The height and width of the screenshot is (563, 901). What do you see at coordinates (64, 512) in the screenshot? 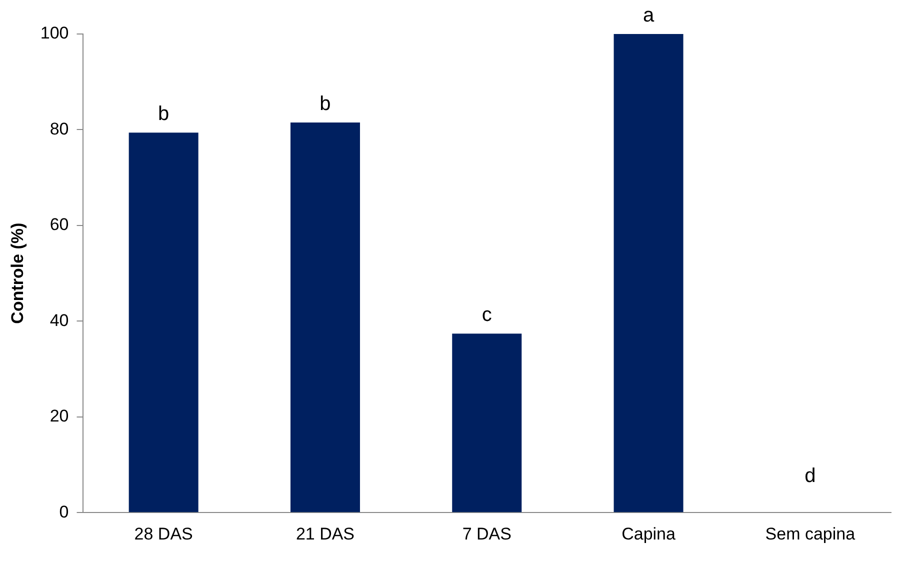
I see `y-tick-label: 0` at bounding box center [64, 512].